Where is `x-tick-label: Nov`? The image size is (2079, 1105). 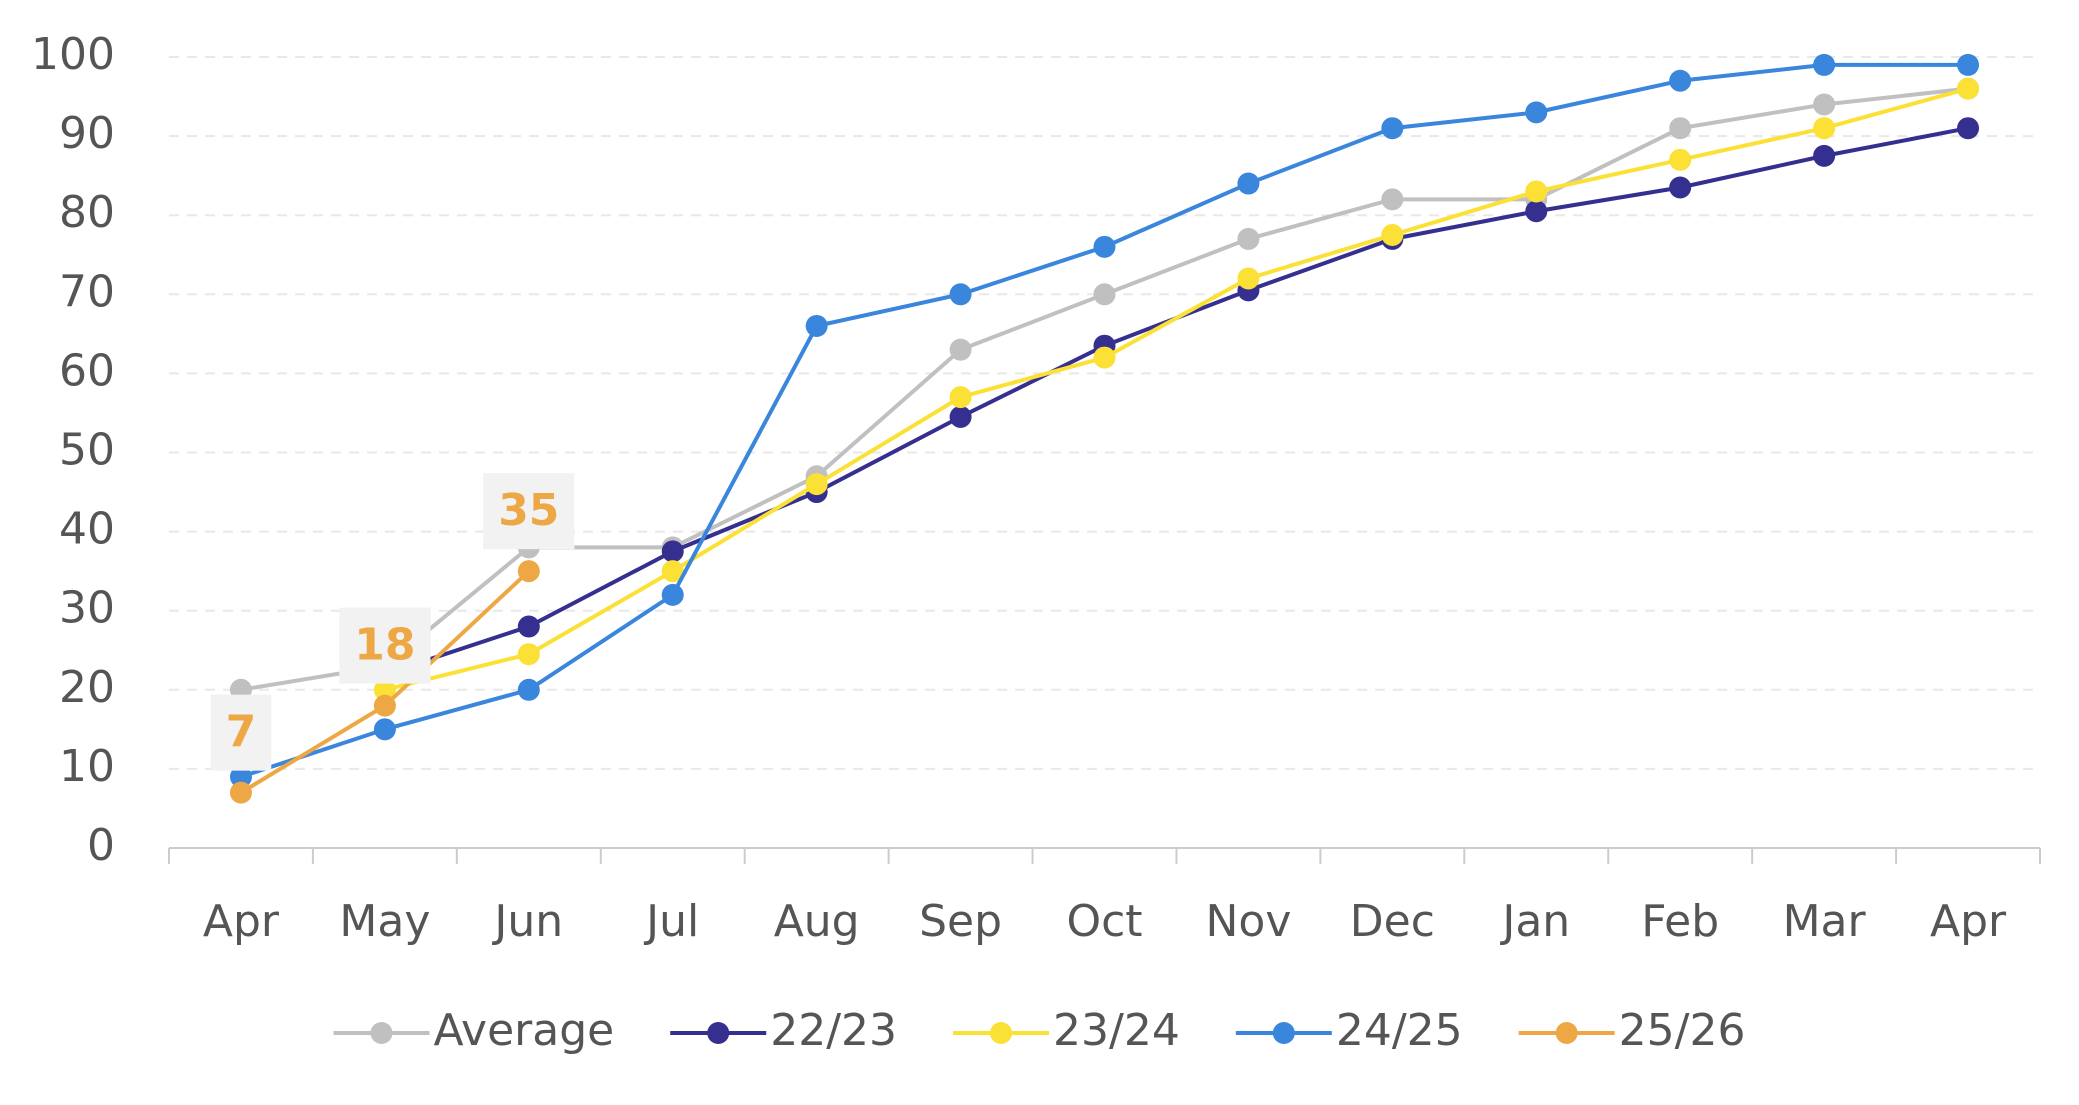
x-tick-label: Nov is located at coordinates (1248, 921).